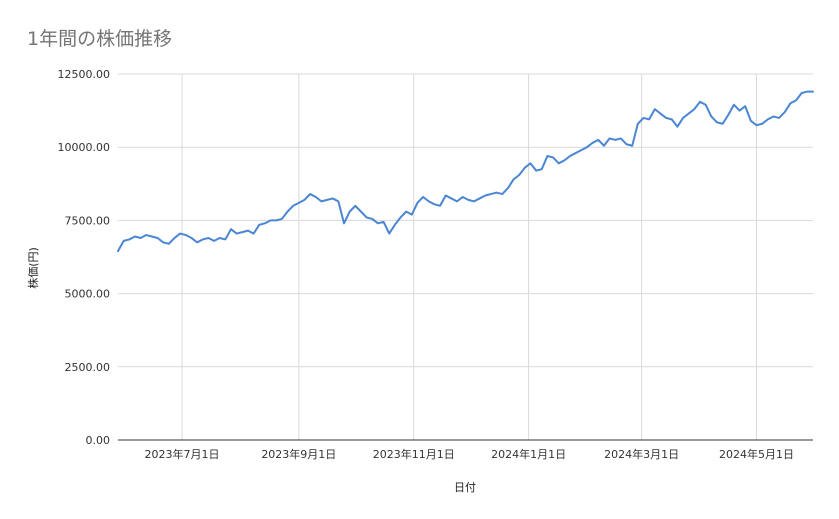 The width and height of the screenshot is (839, 519). I want to click on x-tick-label: 2024年1月1日, so click(528, 454).